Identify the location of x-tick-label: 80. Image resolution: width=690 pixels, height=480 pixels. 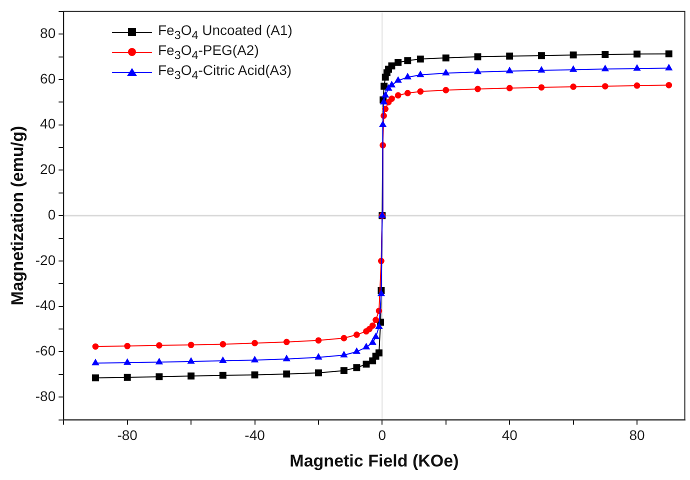
(637, 435).